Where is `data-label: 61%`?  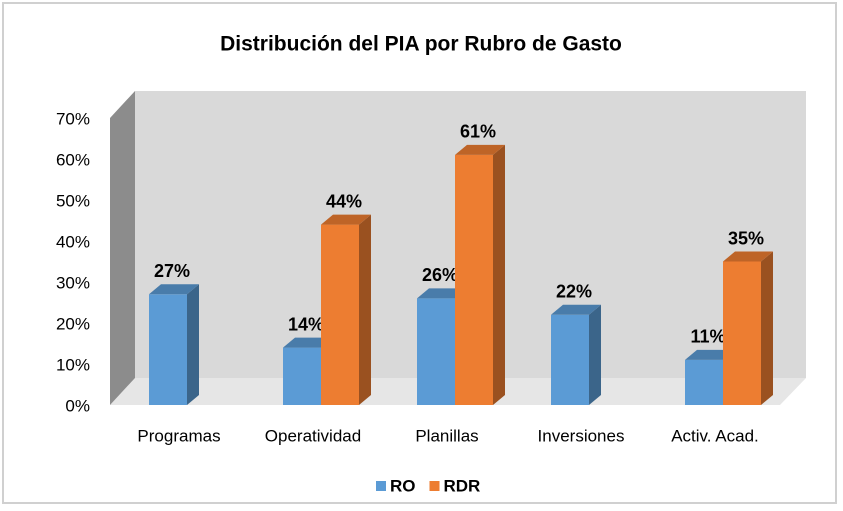 data-label: 61% is located at coordinates (478, 132).